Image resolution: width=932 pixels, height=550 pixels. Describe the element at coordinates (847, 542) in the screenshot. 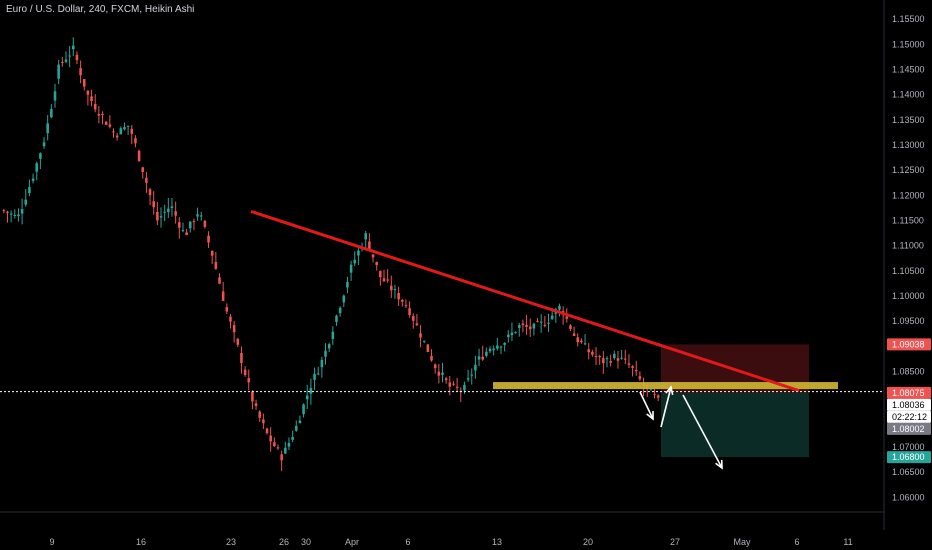

I see `time-axis-tick: 11` at that location.